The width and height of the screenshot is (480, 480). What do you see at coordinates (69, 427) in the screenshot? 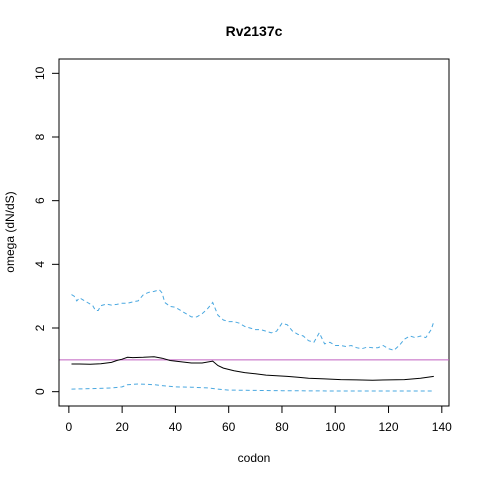
I see `x-tick-label: 0` at bounding box center [69, 427].